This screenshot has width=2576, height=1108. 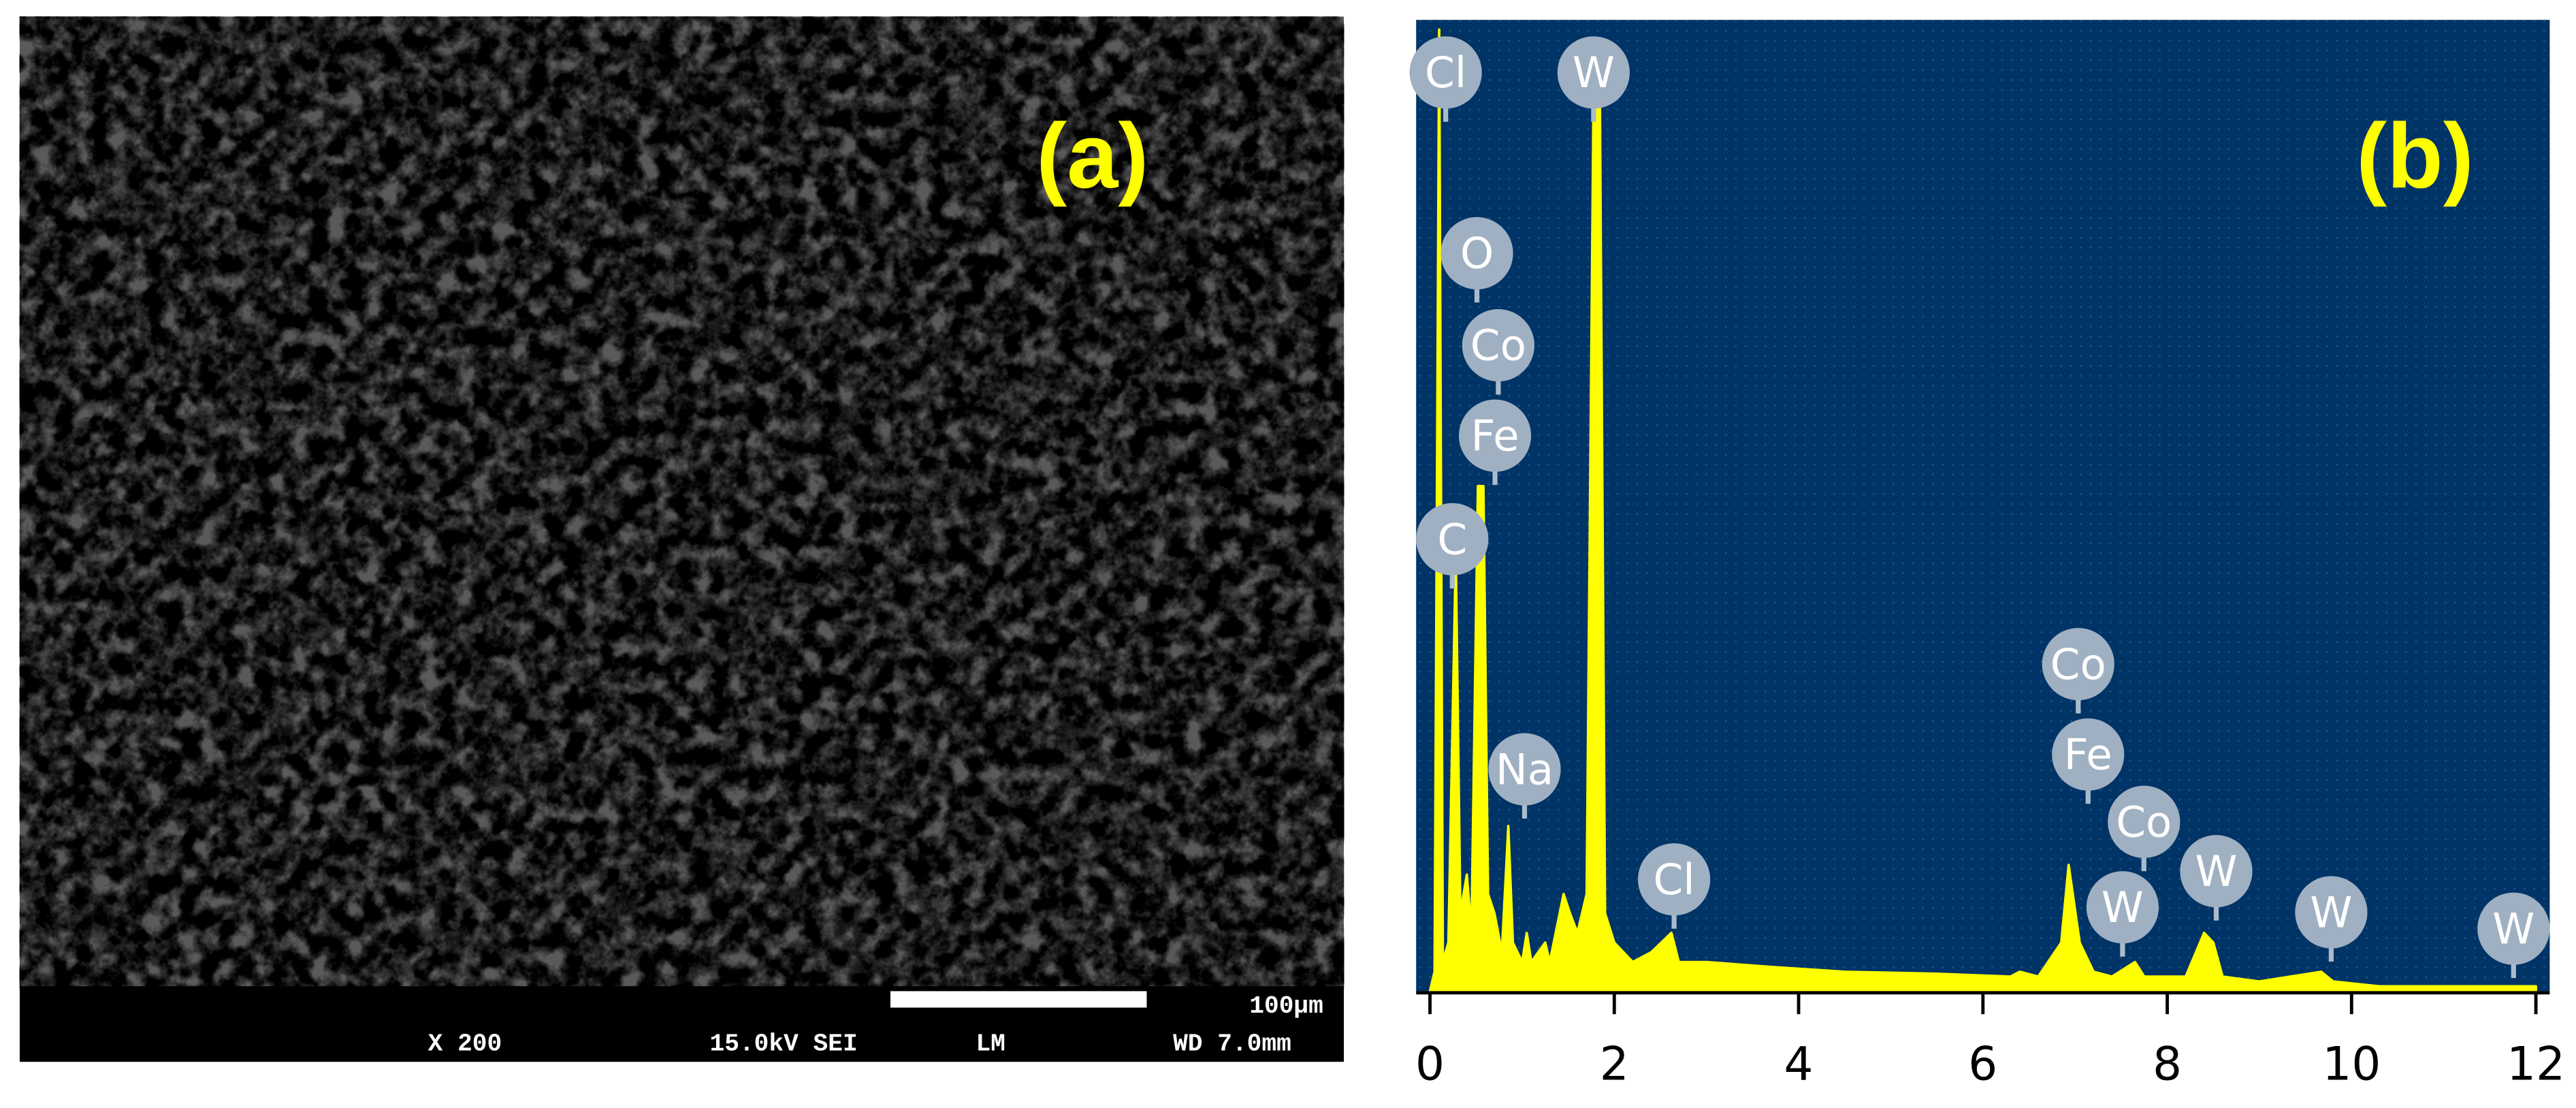 What do you see at coordinates (2536, 1064) in the screenshot?
I see `x-tick-label: 12` at bounding box center [2536, 1064].